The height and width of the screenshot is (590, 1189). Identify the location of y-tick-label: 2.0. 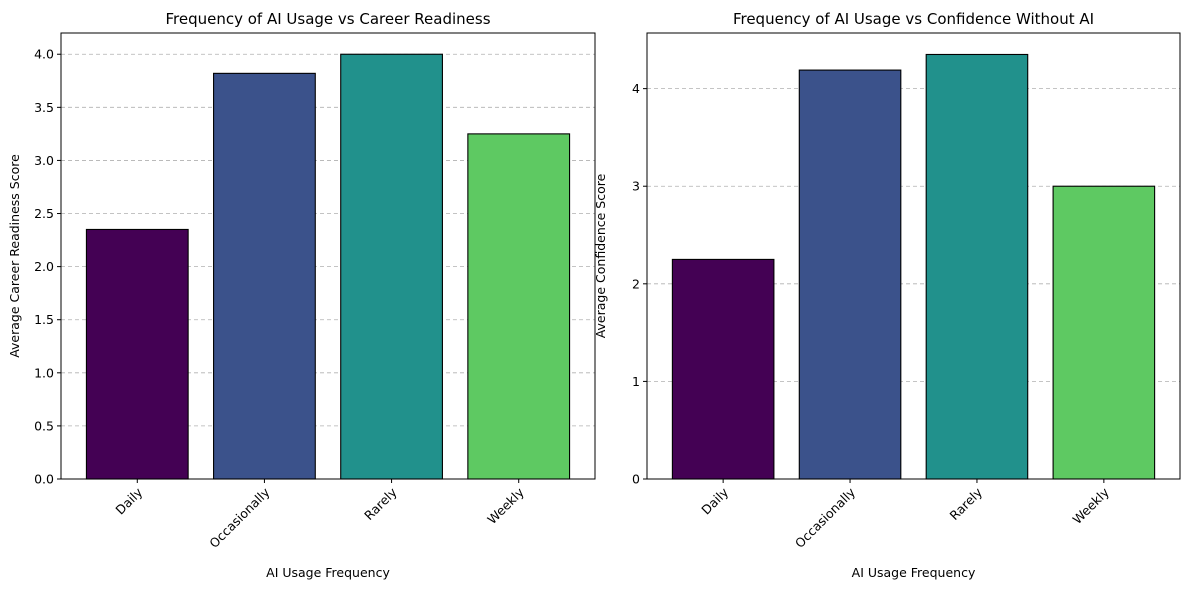
(44, 266).